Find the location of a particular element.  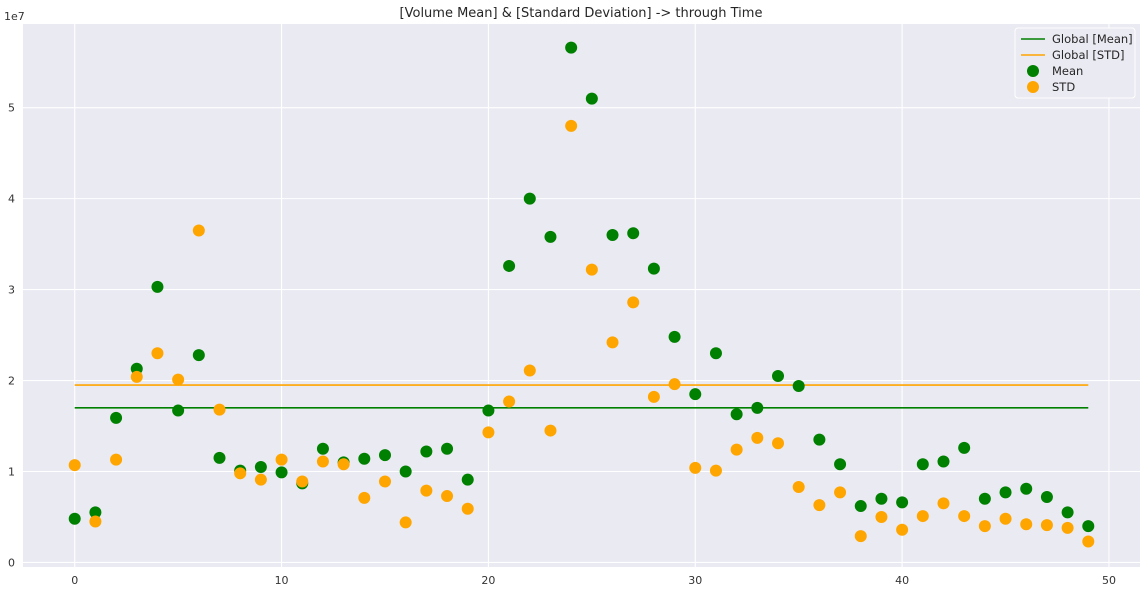

x-tick-label: 10 is located at coordinates (282, 580).